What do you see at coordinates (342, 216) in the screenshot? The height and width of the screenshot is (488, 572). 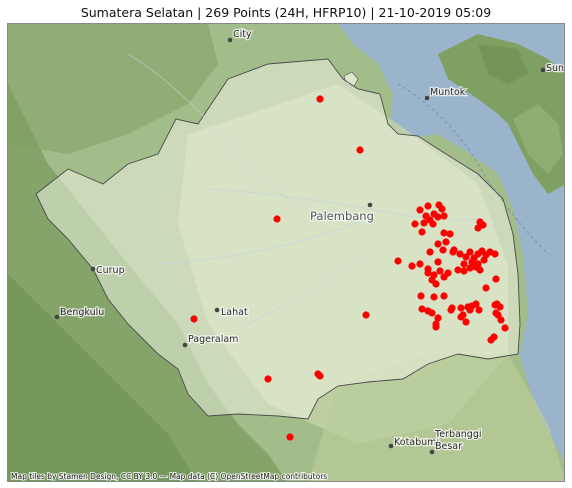 I see `place-label-palembang: Palembang` at bounding box center [342, 216].